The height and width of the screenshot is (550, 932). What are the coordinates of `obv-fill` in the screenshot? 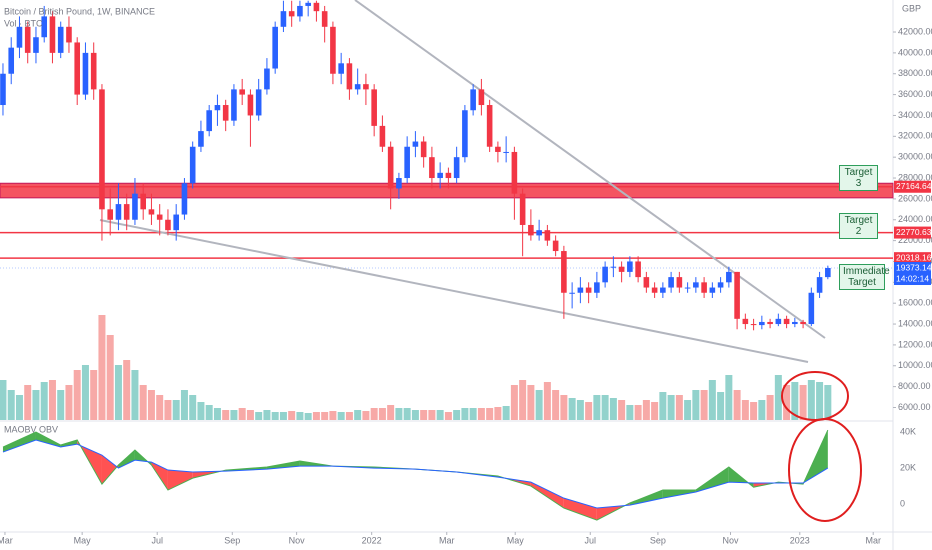 It's located at (180, 480).